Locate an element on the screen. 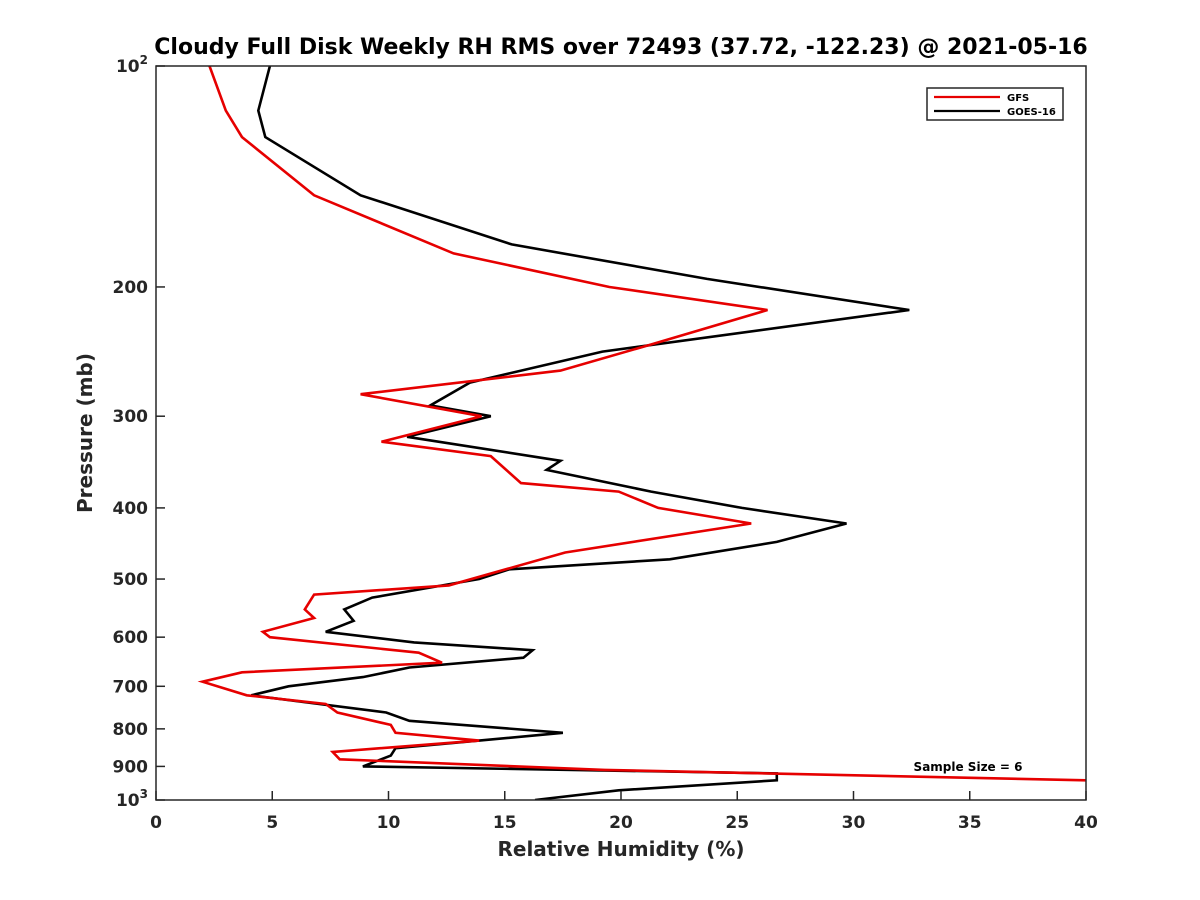 This screenshot has width=1200, height=900. y-tick-label: 200 is located at coordinates (131, 288).